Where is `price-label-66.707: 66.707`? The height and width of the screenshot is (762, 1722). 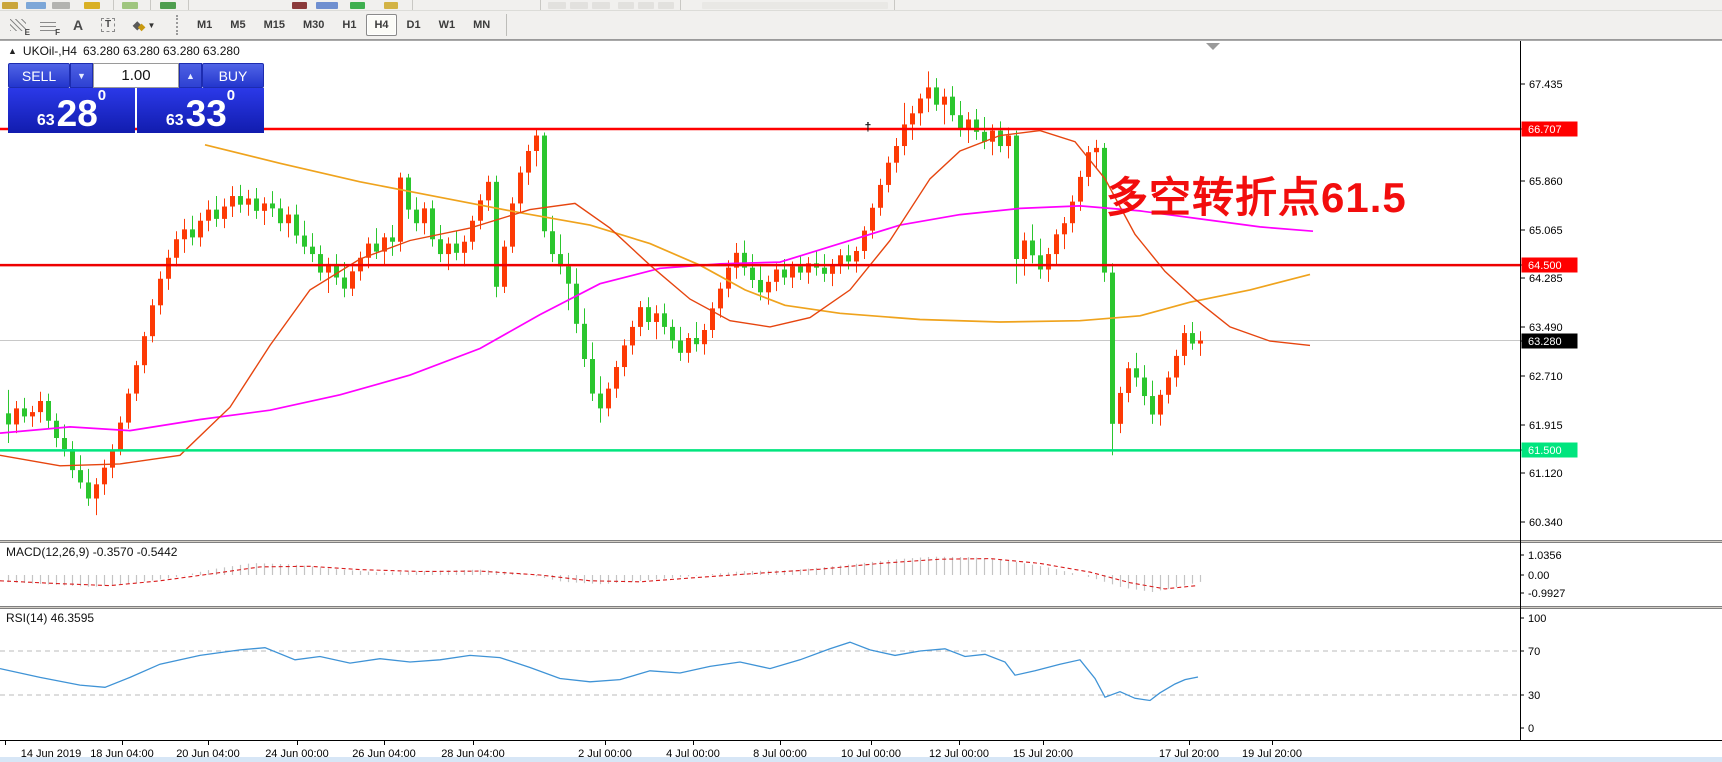
price-label-66.707: 66.707 is located at coordinates (1545, 130).